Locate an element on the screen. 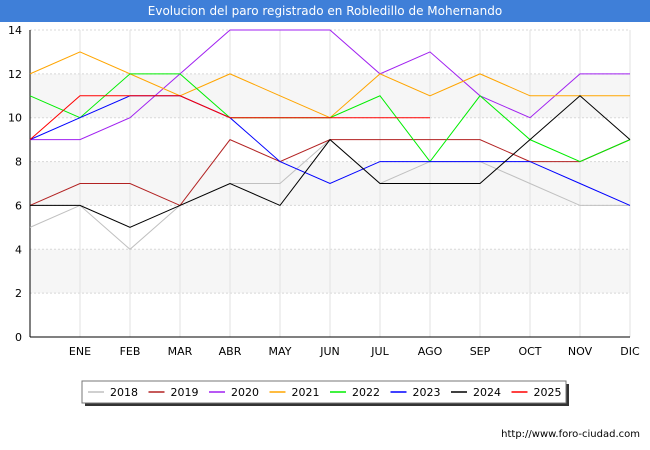 The height and width of the screenshot is (450, 650). x-axis-ticks: ENE FEB MAR ABR MAY JUN JUL AGO SEP OCT NOV DIC is located at coordinates (354, 351).